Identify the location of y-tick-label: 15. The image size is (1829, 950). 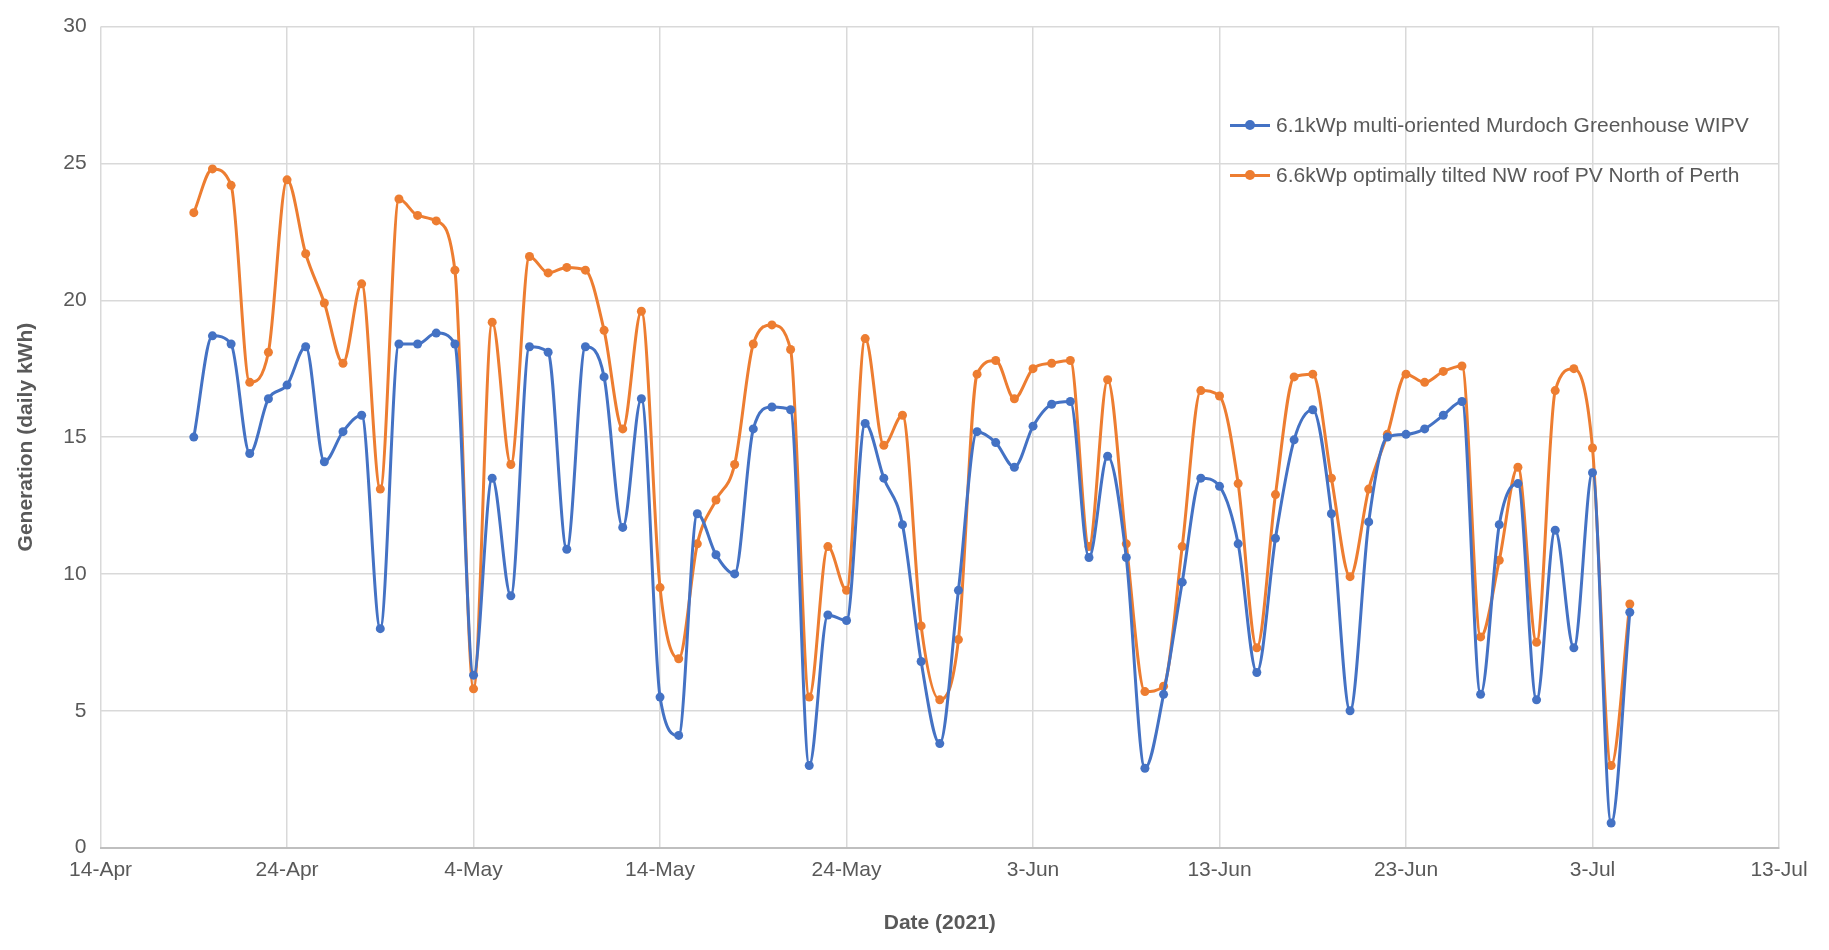
(75, 435).